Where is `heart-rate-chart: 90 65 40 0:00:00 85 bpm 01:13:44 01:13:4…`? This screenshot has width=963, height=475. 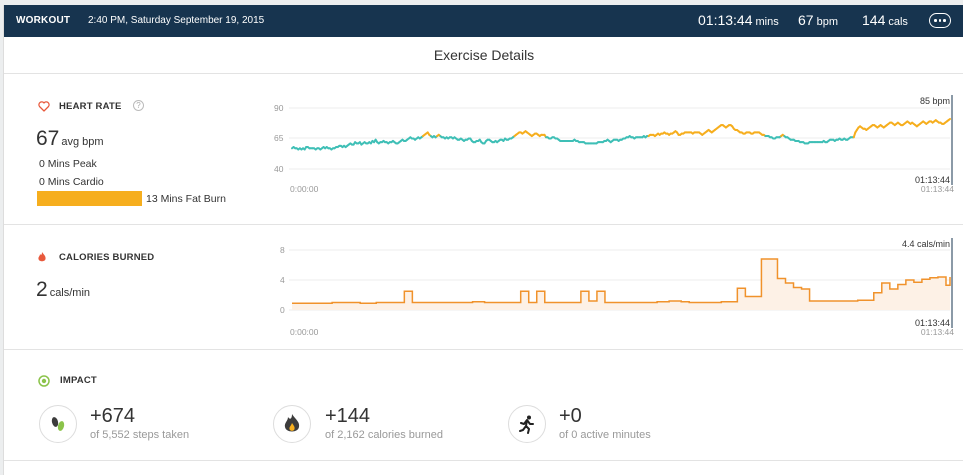 heart-rate-chart: 90 65 40 0:00:00 85 bpm 01:13:44 01:13:4… is located at coordinates (614, 144).